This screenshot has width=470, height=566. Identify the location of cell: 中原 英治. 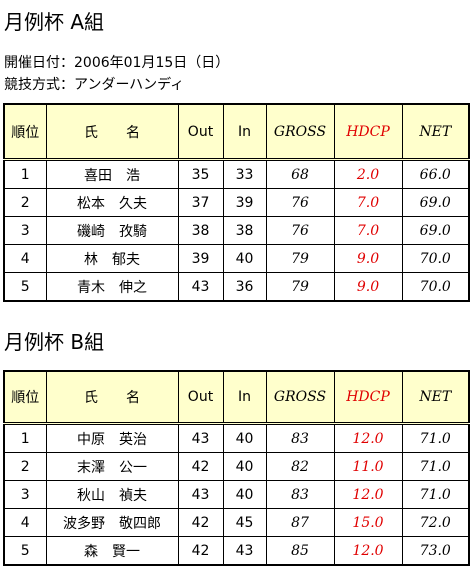
(112, 438).